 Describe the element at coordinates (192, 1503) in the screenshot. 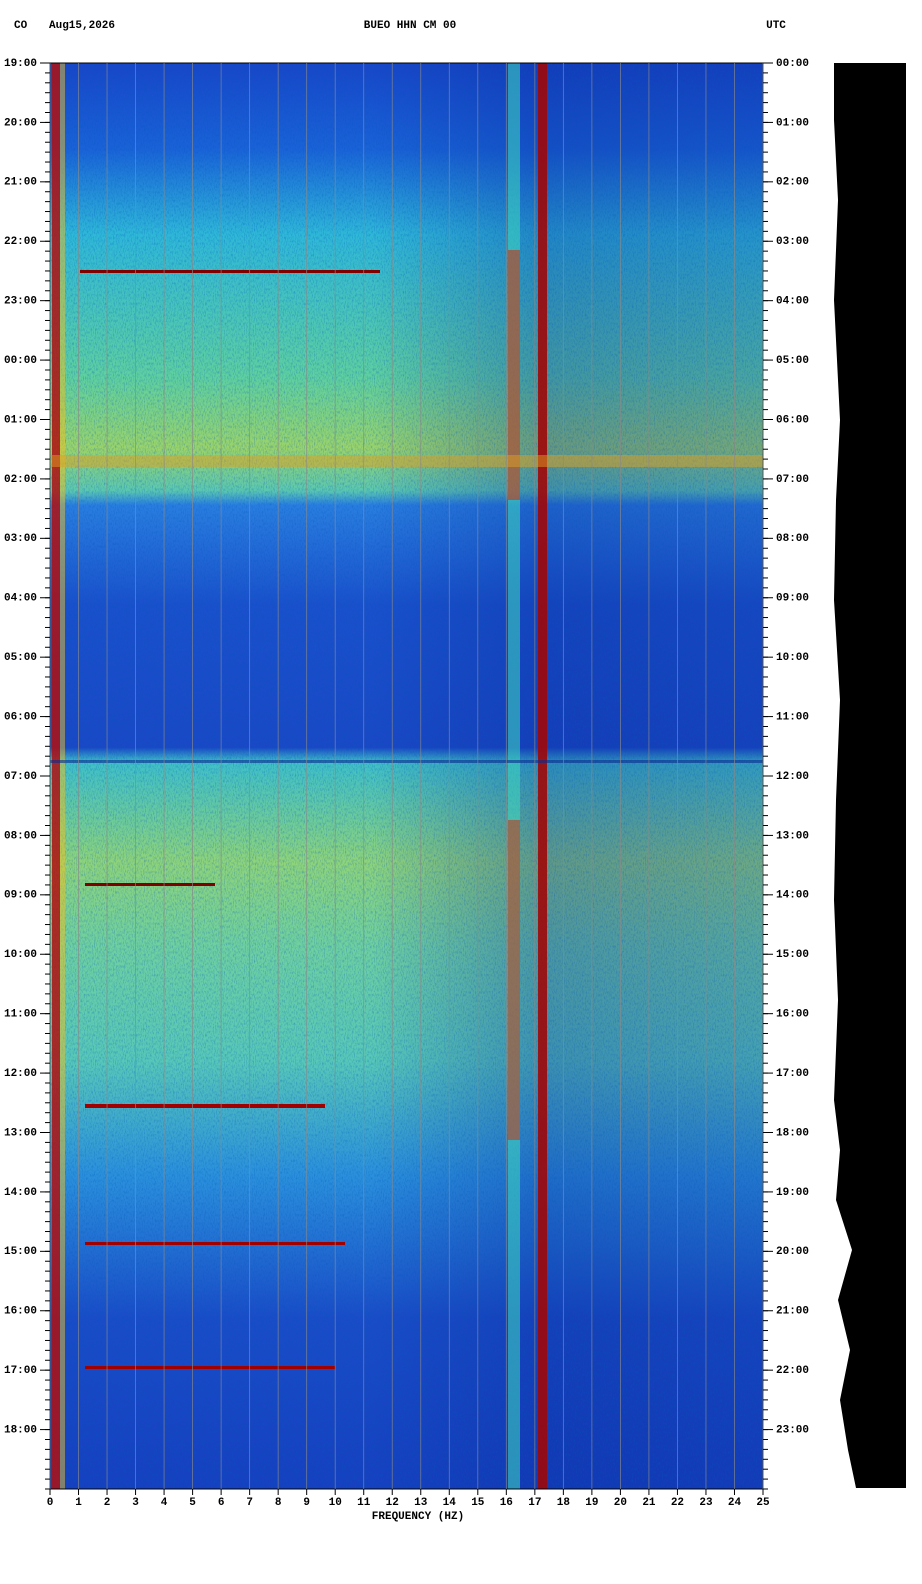

I see `x-tick-label: 5` at that location.